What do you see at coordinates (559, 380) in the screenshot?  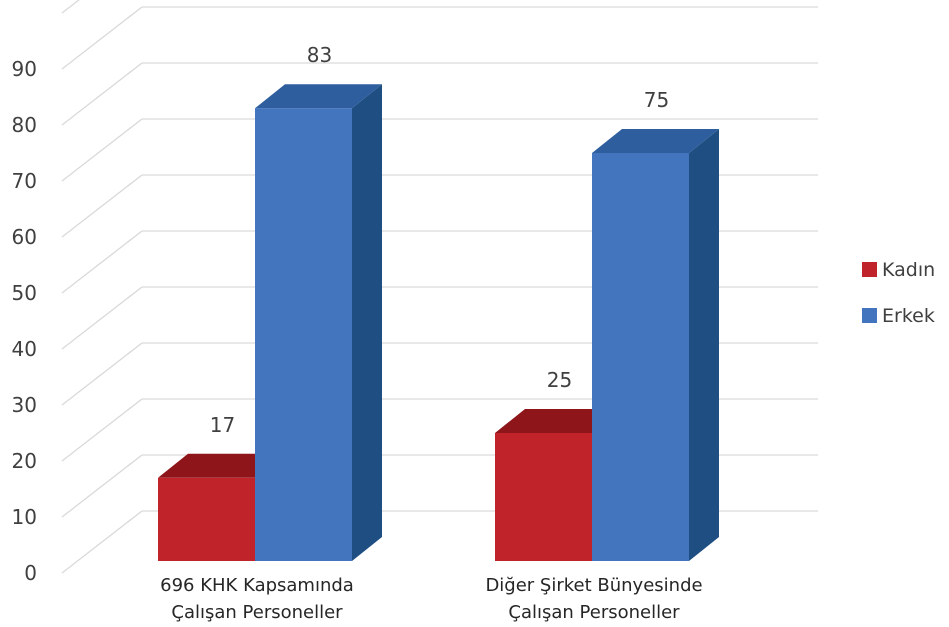 I see `data-label: 25` at bounding box center [559, 380].